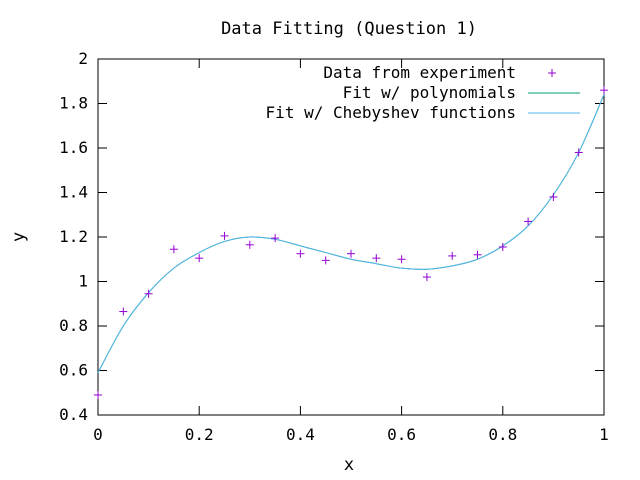  Describe the element at coordinates (401, 434) in the screenshot. I see `x-tick-label: 0.6` at that location.